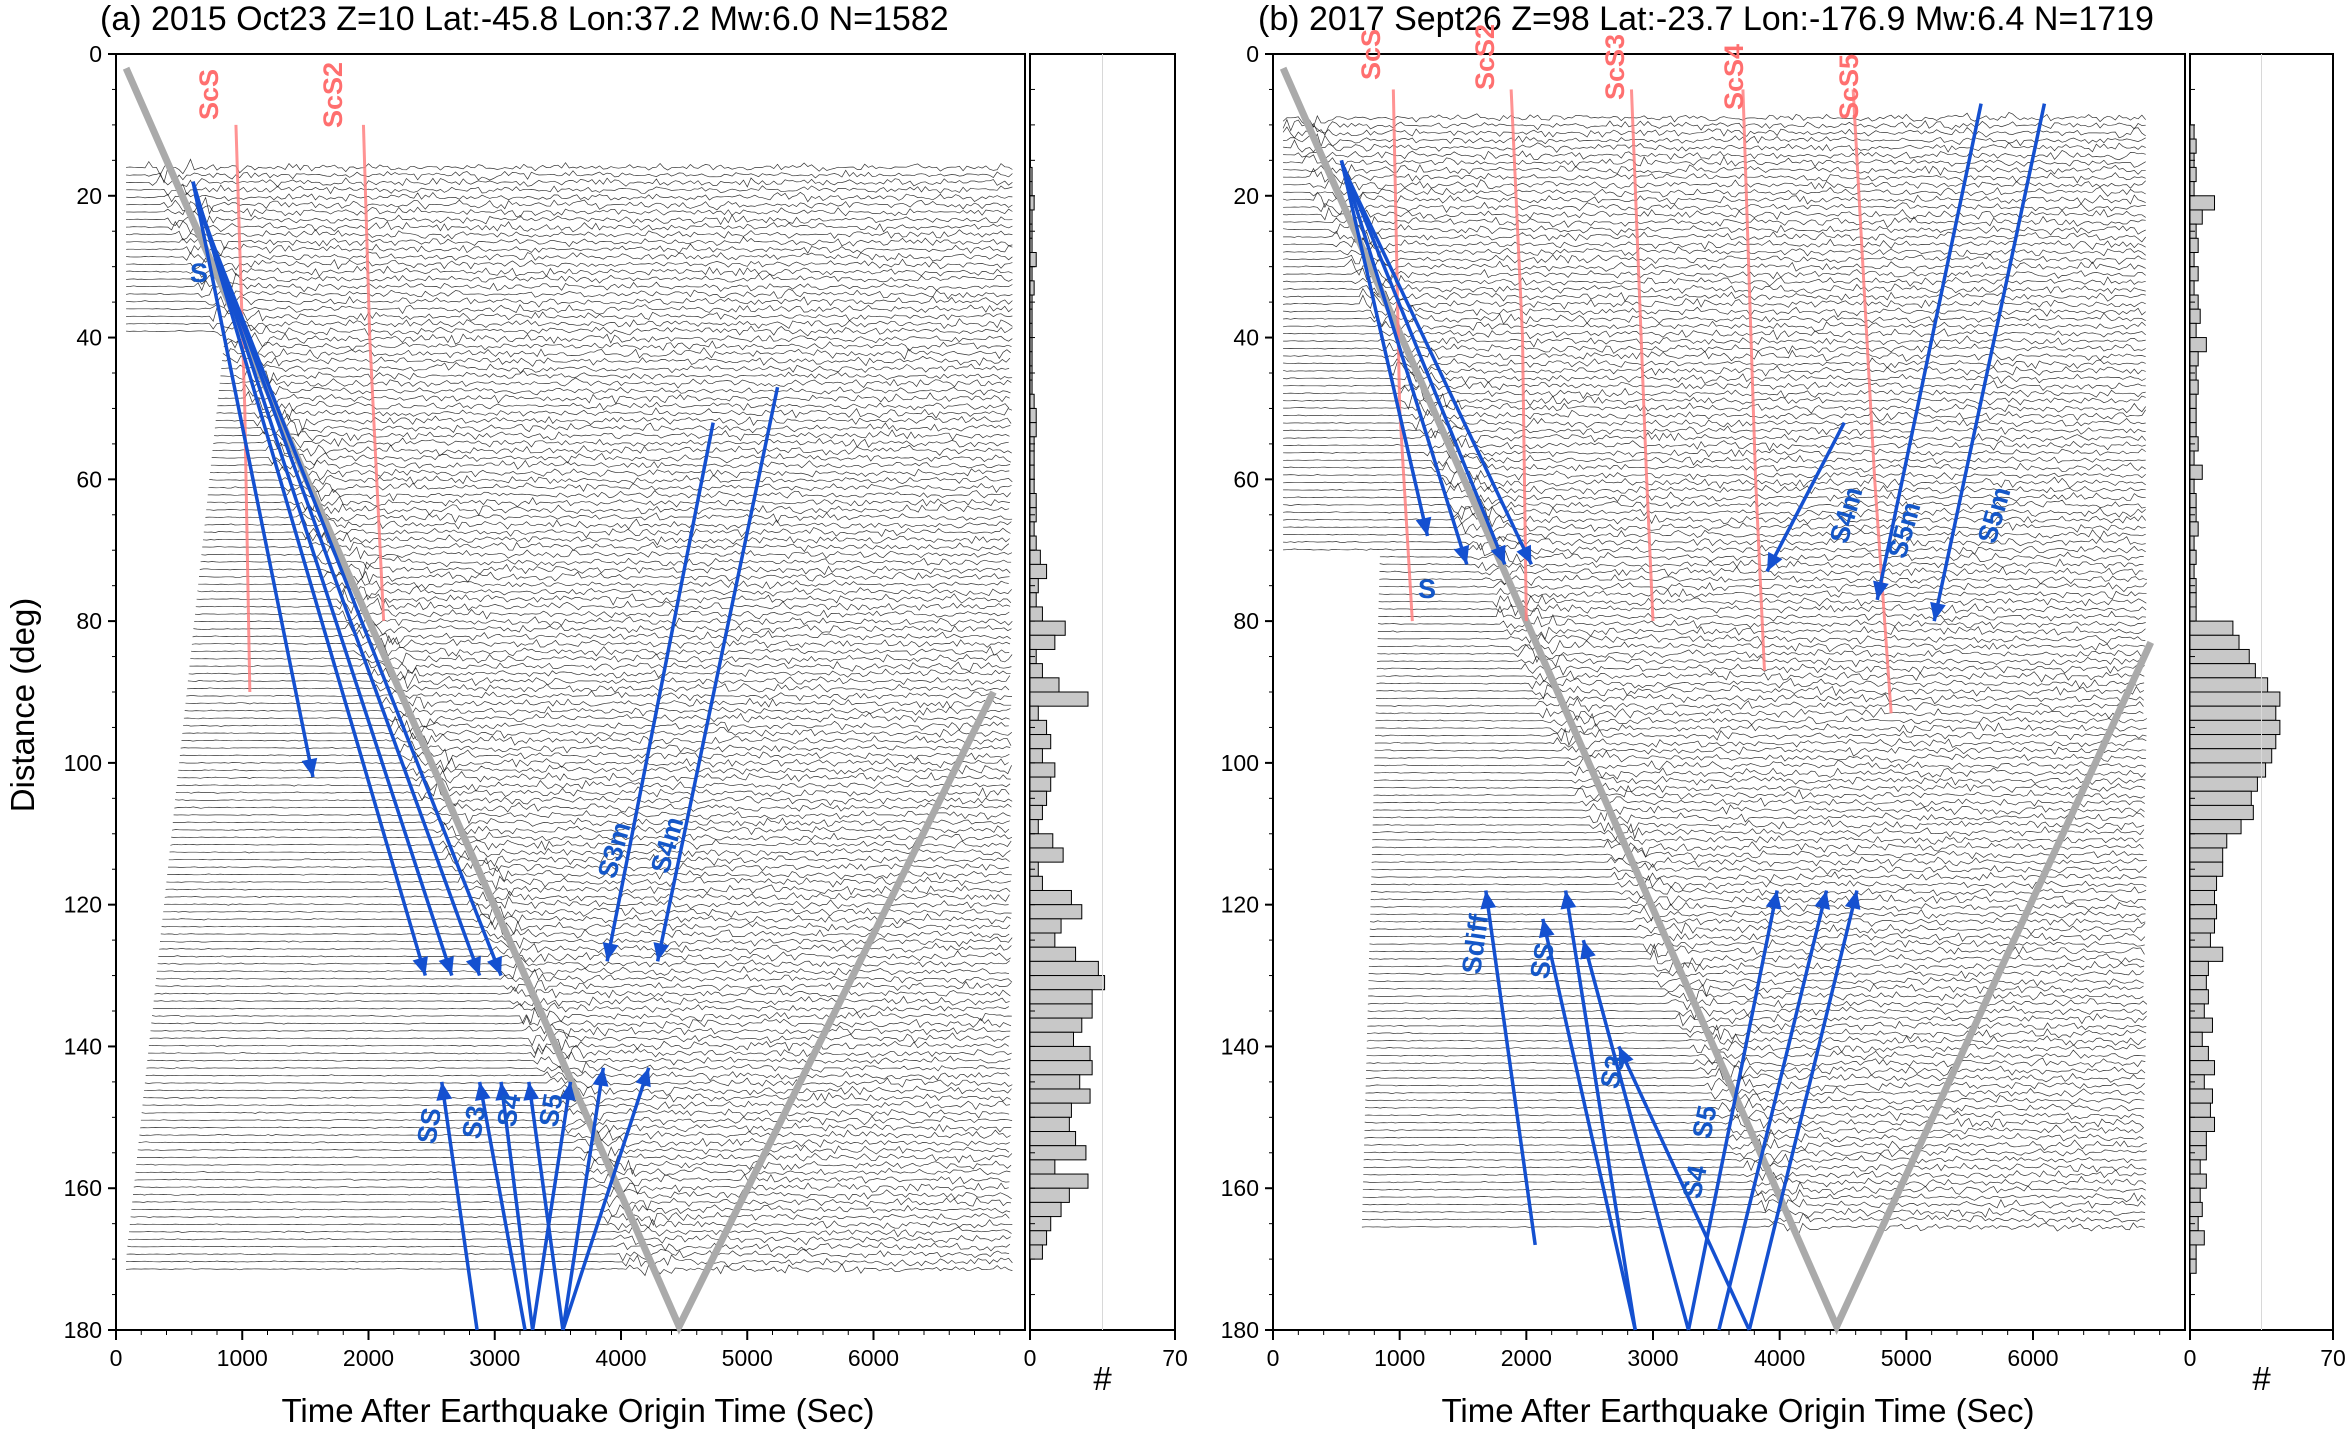 Image resolution: width=2352 pixels, height=1435 pixels. I want to click on phase-label: S5, so click(1705, 1122).